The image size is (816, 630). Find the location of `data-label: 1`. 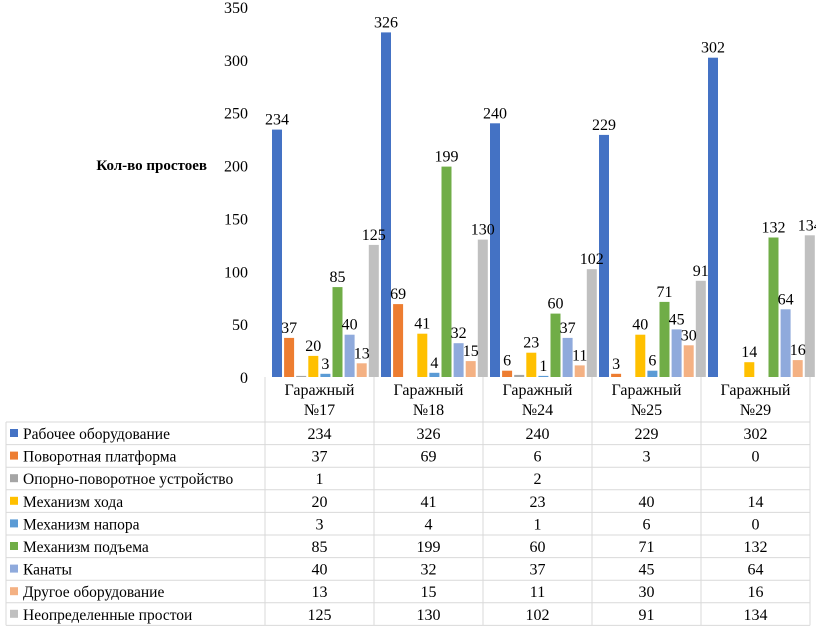

data-label: 1 is located at coordinates (543, 366).